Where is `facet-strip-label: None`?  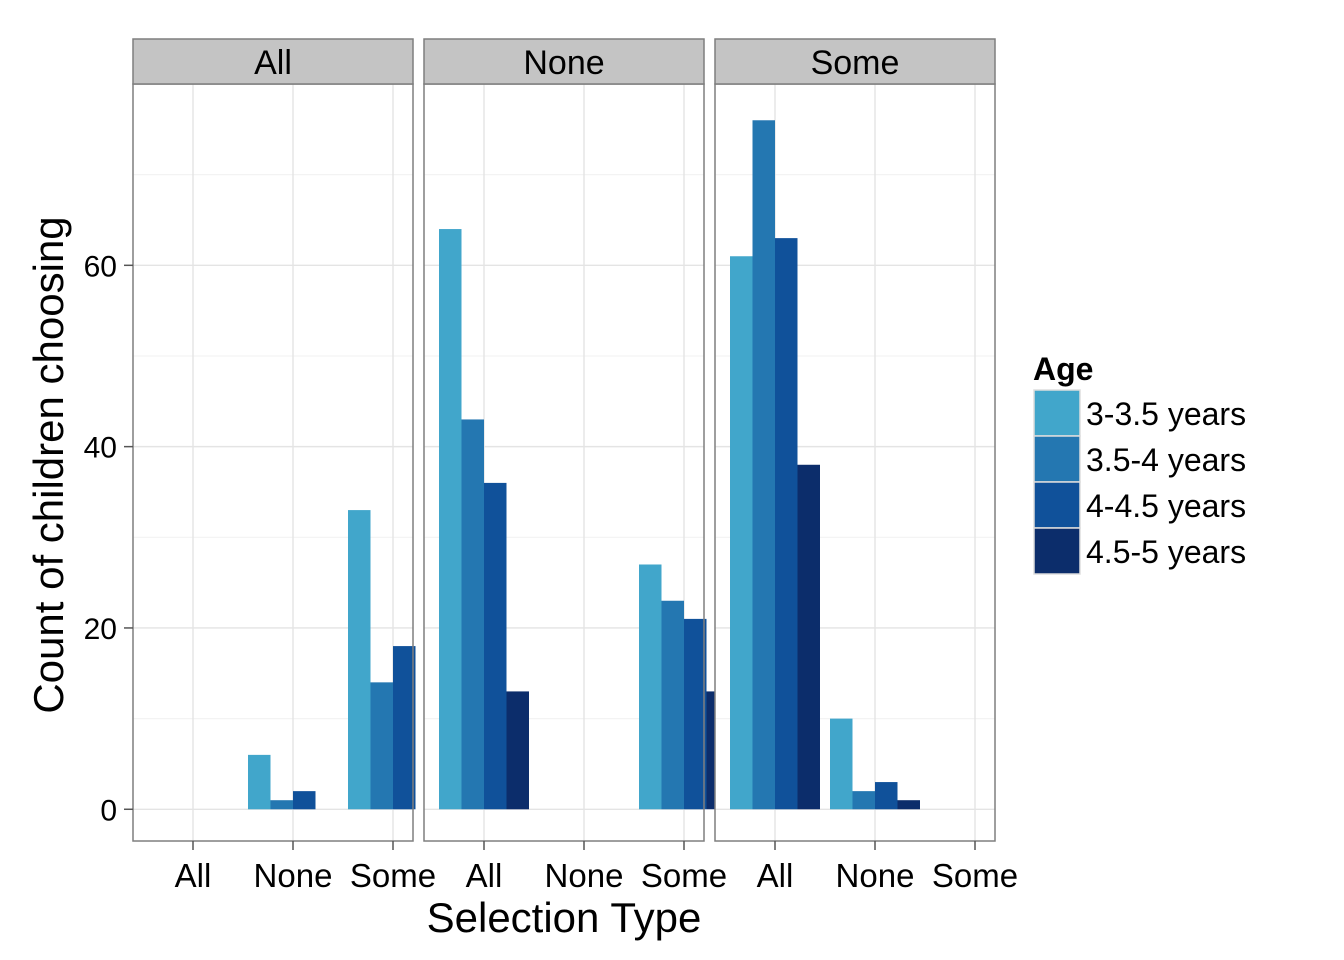
facet-strip-label: None is located at coordinates (563, 63).